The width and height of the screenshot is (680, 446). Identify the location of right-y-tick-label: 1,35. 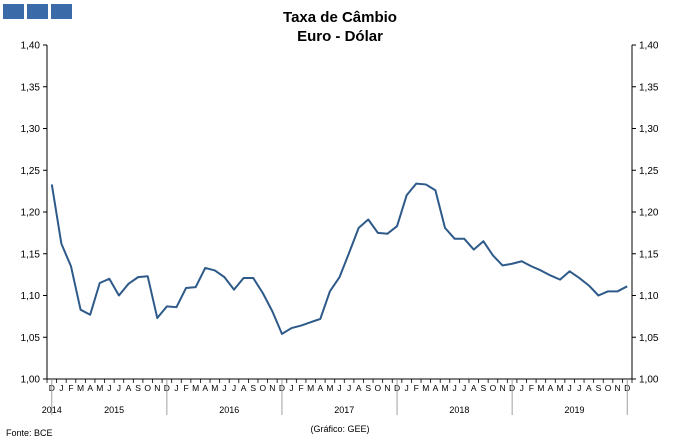
(649, 87).